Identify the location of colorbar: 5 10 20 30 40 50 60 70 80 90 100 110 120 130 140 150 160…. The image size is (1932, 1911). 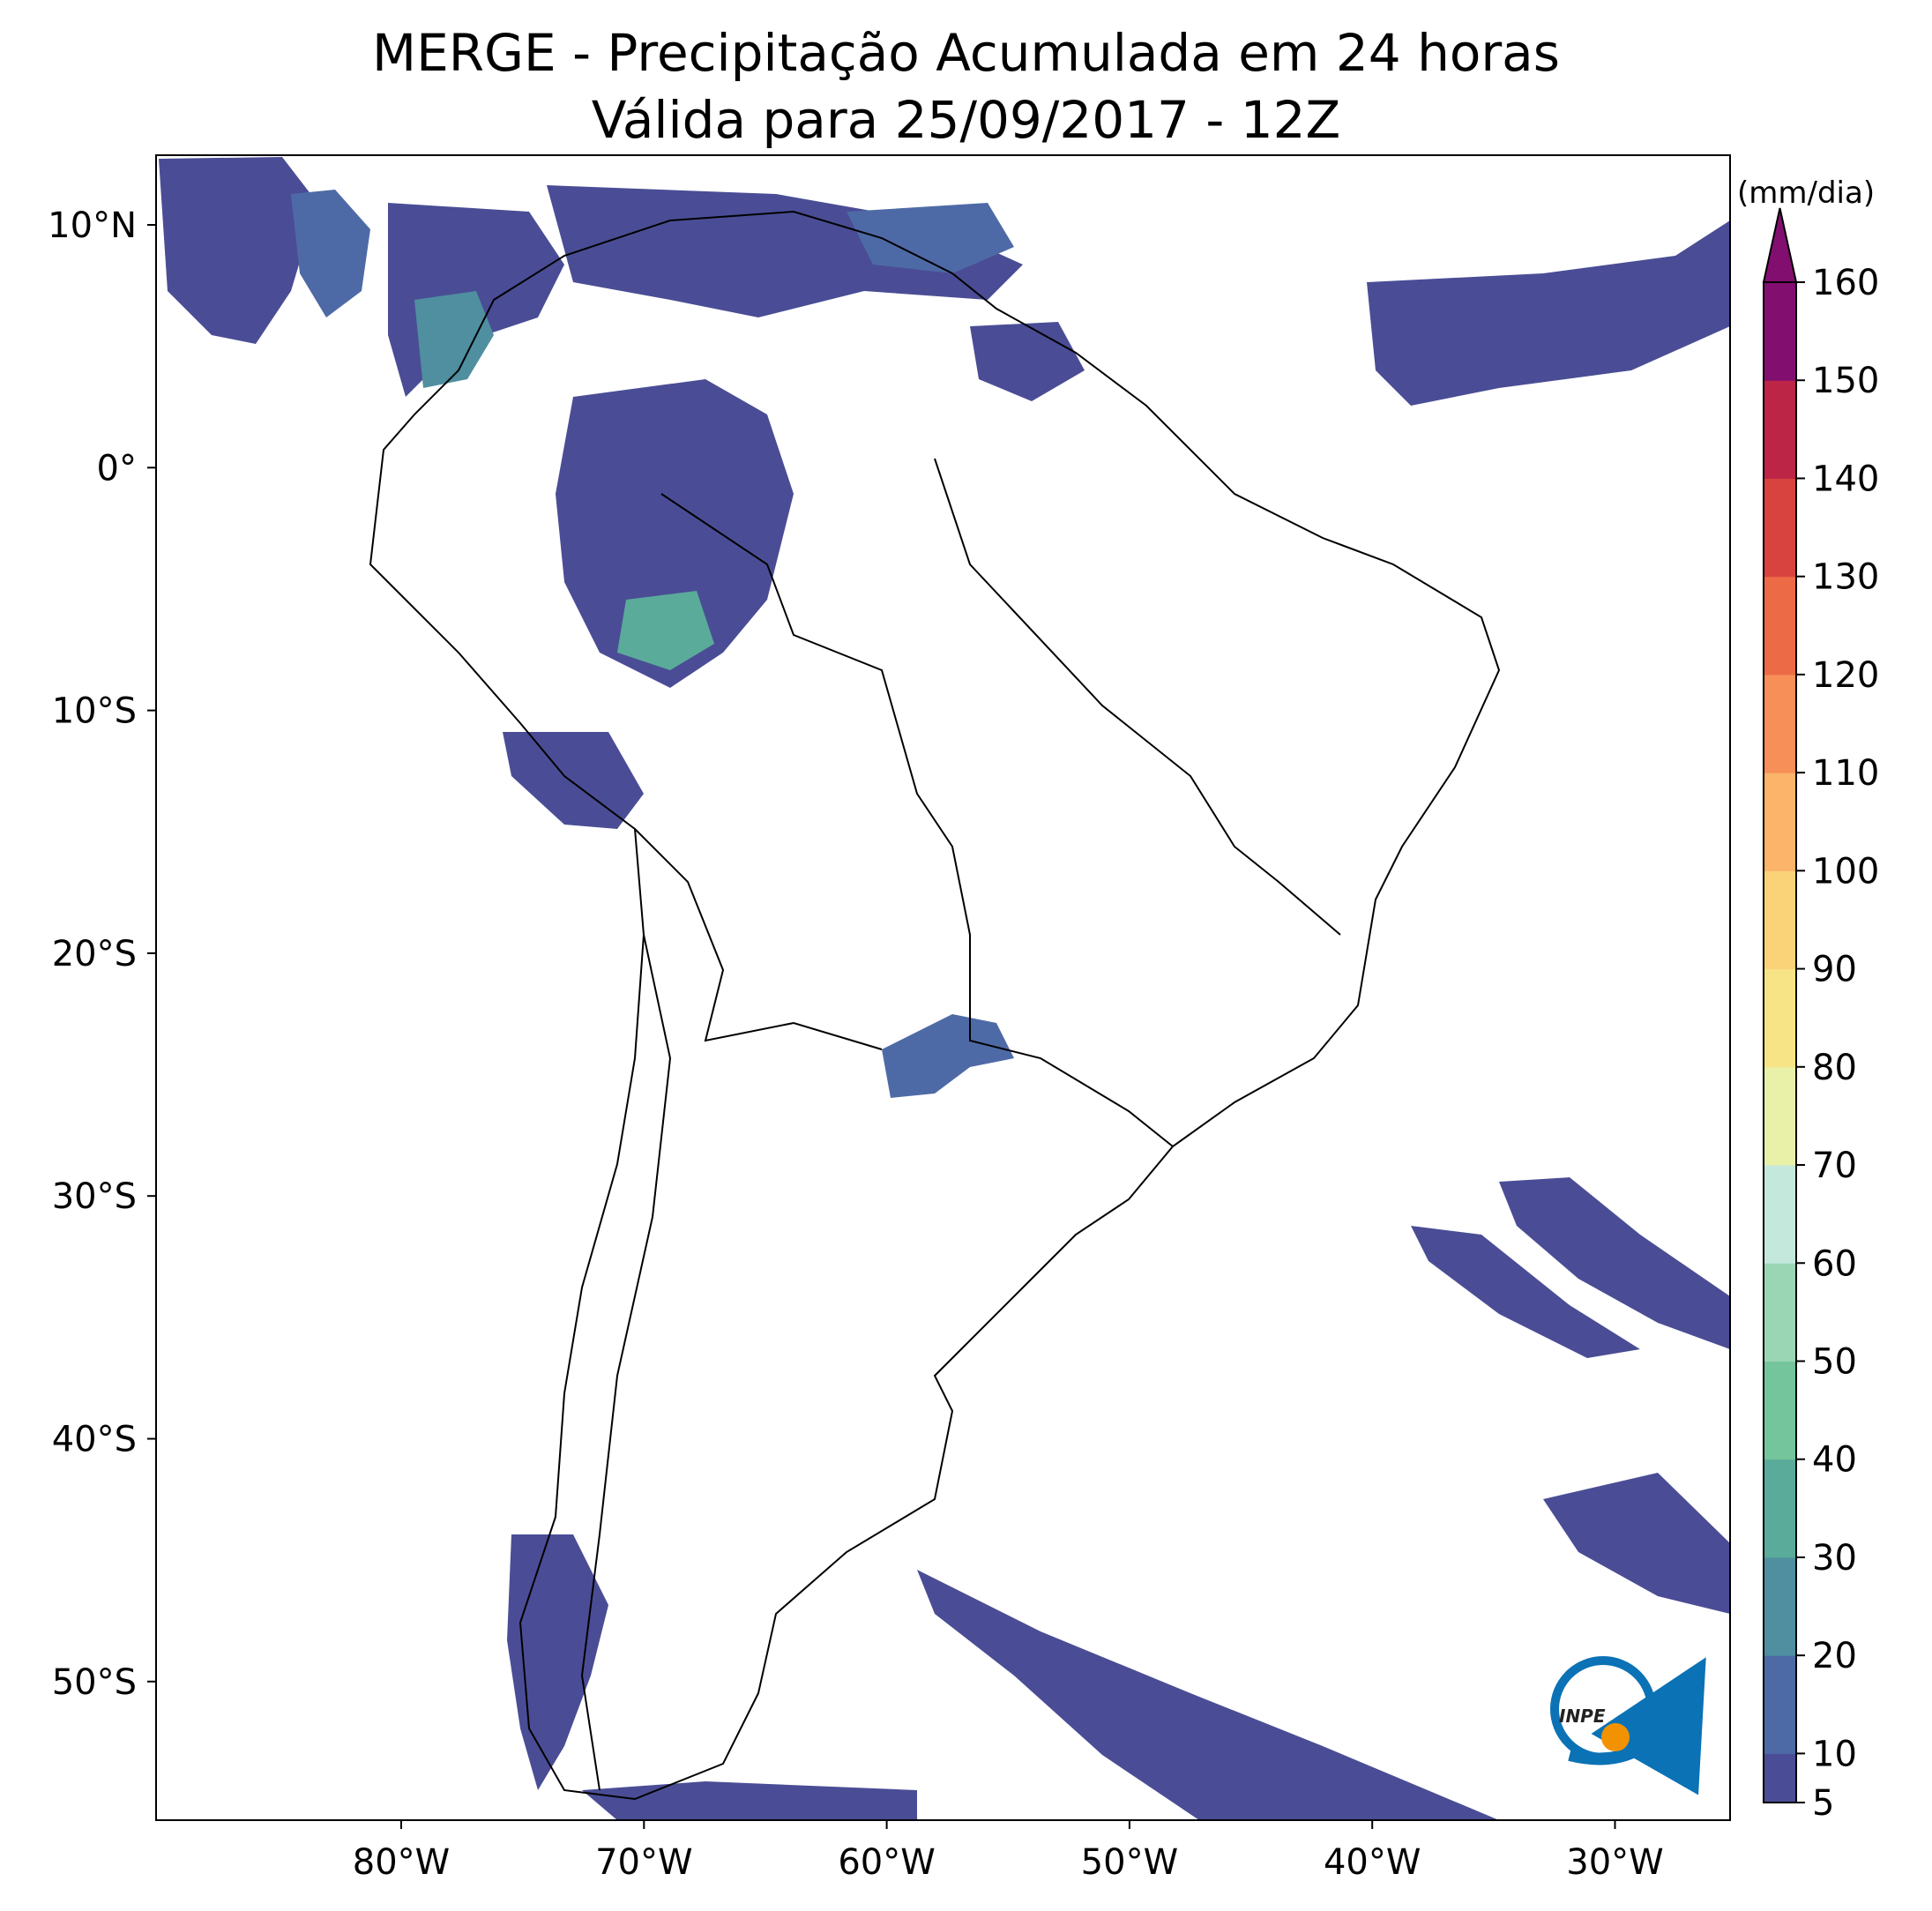
(1808, 1000).